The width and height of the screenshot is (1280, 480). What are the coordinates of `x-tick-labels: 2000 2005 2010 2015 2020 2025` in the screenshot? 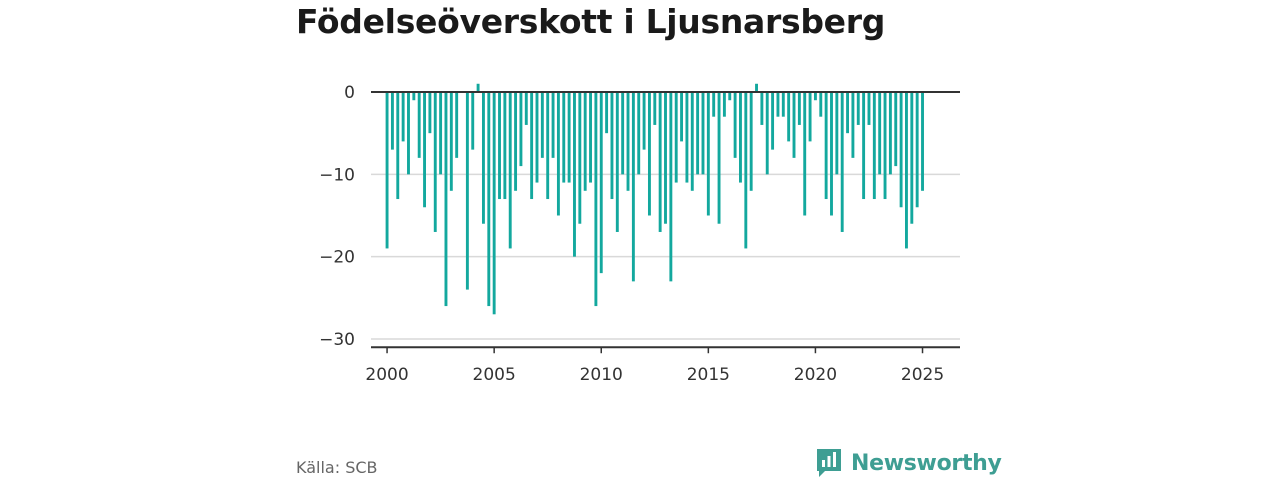 It's located at (654, 375).